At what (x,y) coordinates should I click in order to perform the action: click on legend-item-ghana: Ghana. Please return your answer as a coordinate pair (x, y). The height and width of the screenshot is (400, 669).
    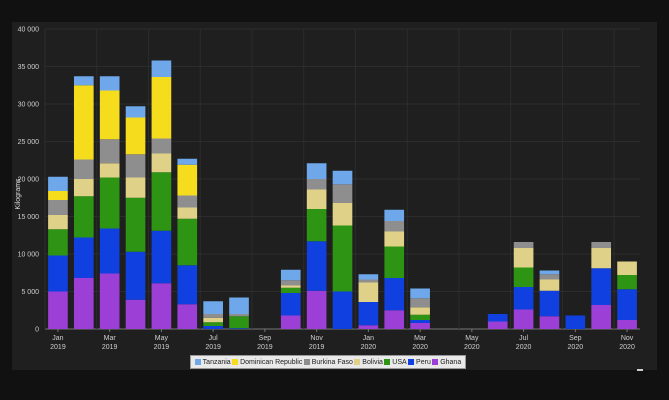
    Looking at the image, I should click on (446, 362).